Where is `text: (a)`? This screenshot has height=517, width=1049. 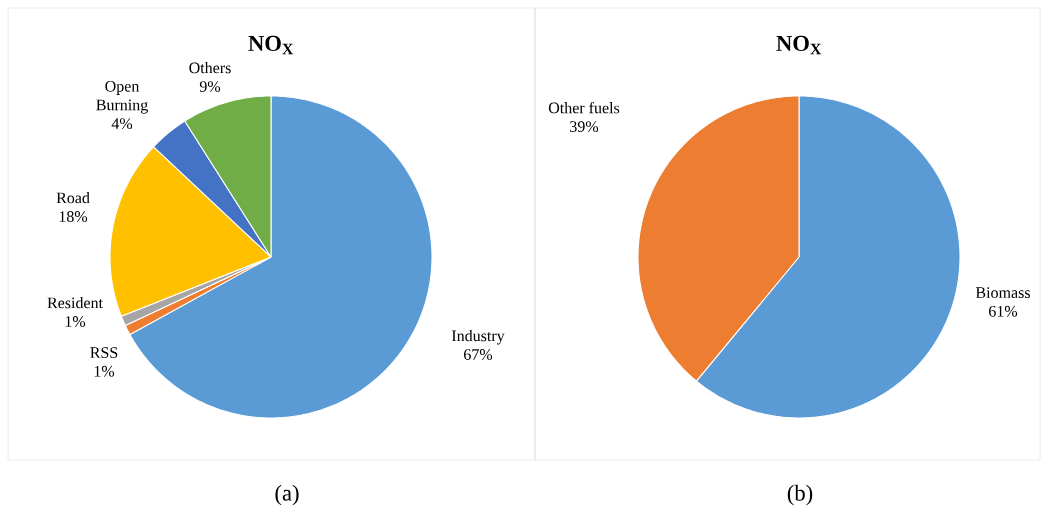
text: (a) is located at coordinates (287, 495).